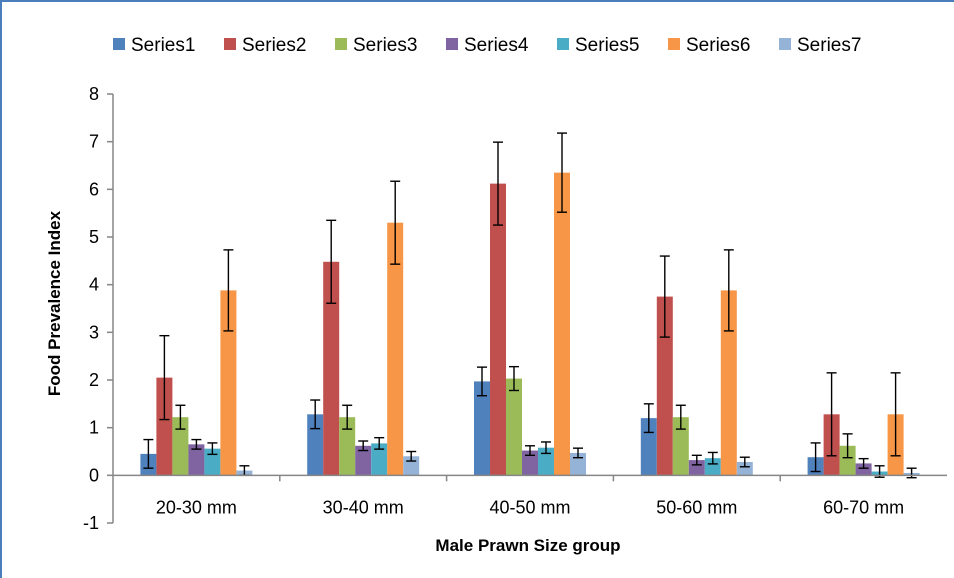  Describe the element at coordinates (274, 45) in the screenshot. I see `legend-label-series2: Series2` at that location.